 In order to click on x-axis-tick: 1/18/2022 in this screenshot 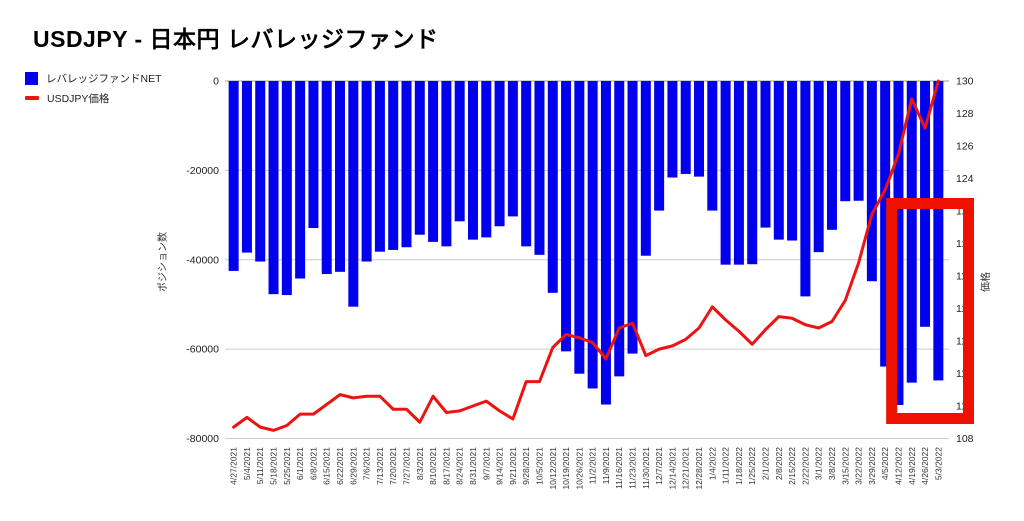, I will do `click(739, 466)`.